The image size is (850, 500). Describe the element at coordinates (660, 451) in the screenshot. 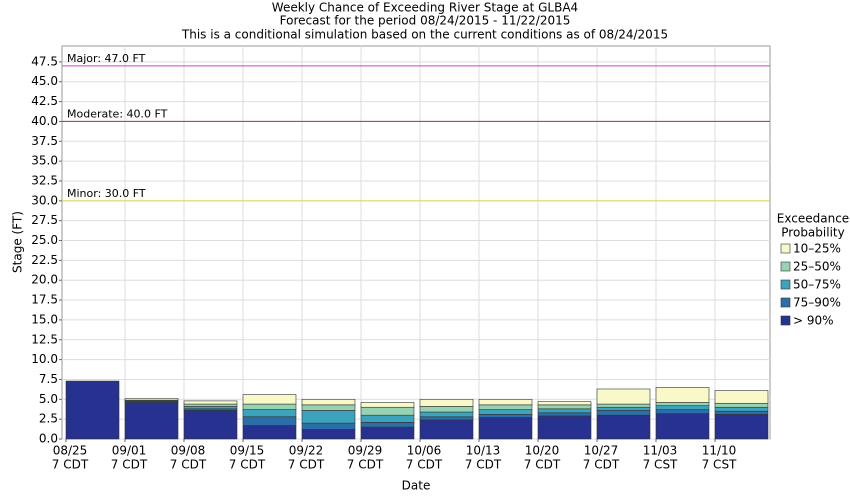

I see `x-tick-label: 11/03` at that location.